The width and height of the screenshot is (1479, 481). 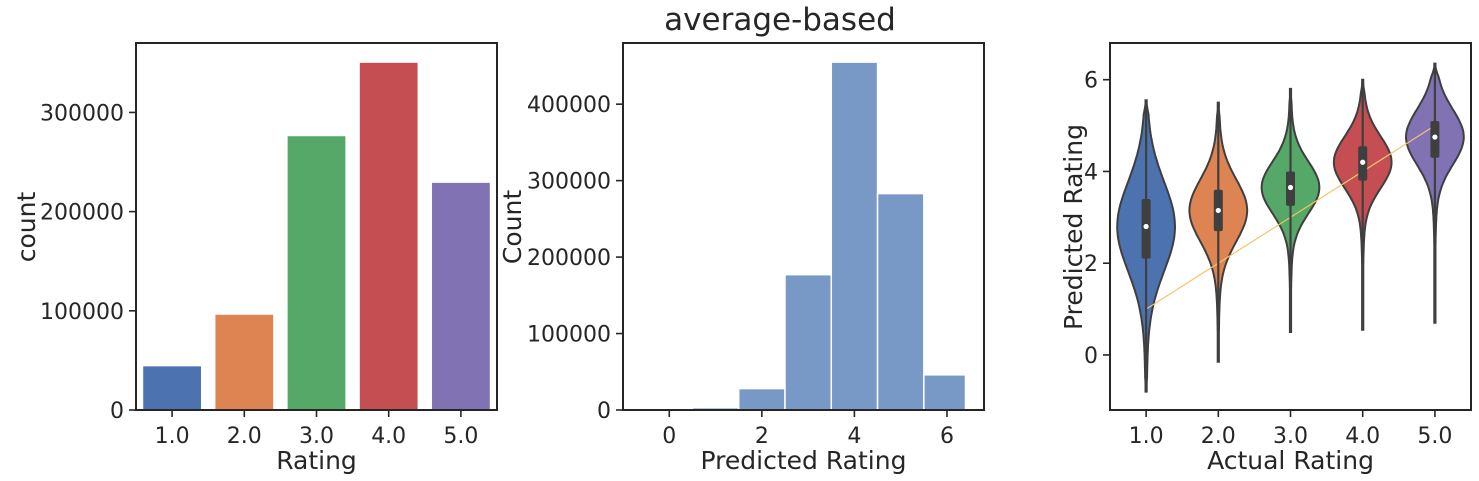 I want to click on y-tick-label: 6, so click(x=1091, y=81).